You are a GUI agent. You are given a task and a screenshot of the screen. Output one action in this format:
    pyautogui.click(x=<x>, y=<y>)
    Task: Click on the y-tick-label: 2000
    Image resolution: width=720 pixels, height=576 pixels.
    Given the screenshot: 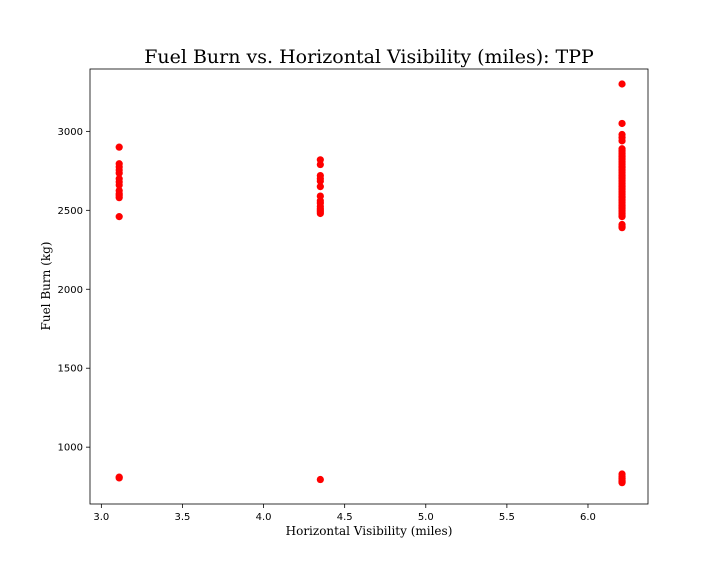 What is the action you would take?
    pyautogui.click(x=70, y=290)
    